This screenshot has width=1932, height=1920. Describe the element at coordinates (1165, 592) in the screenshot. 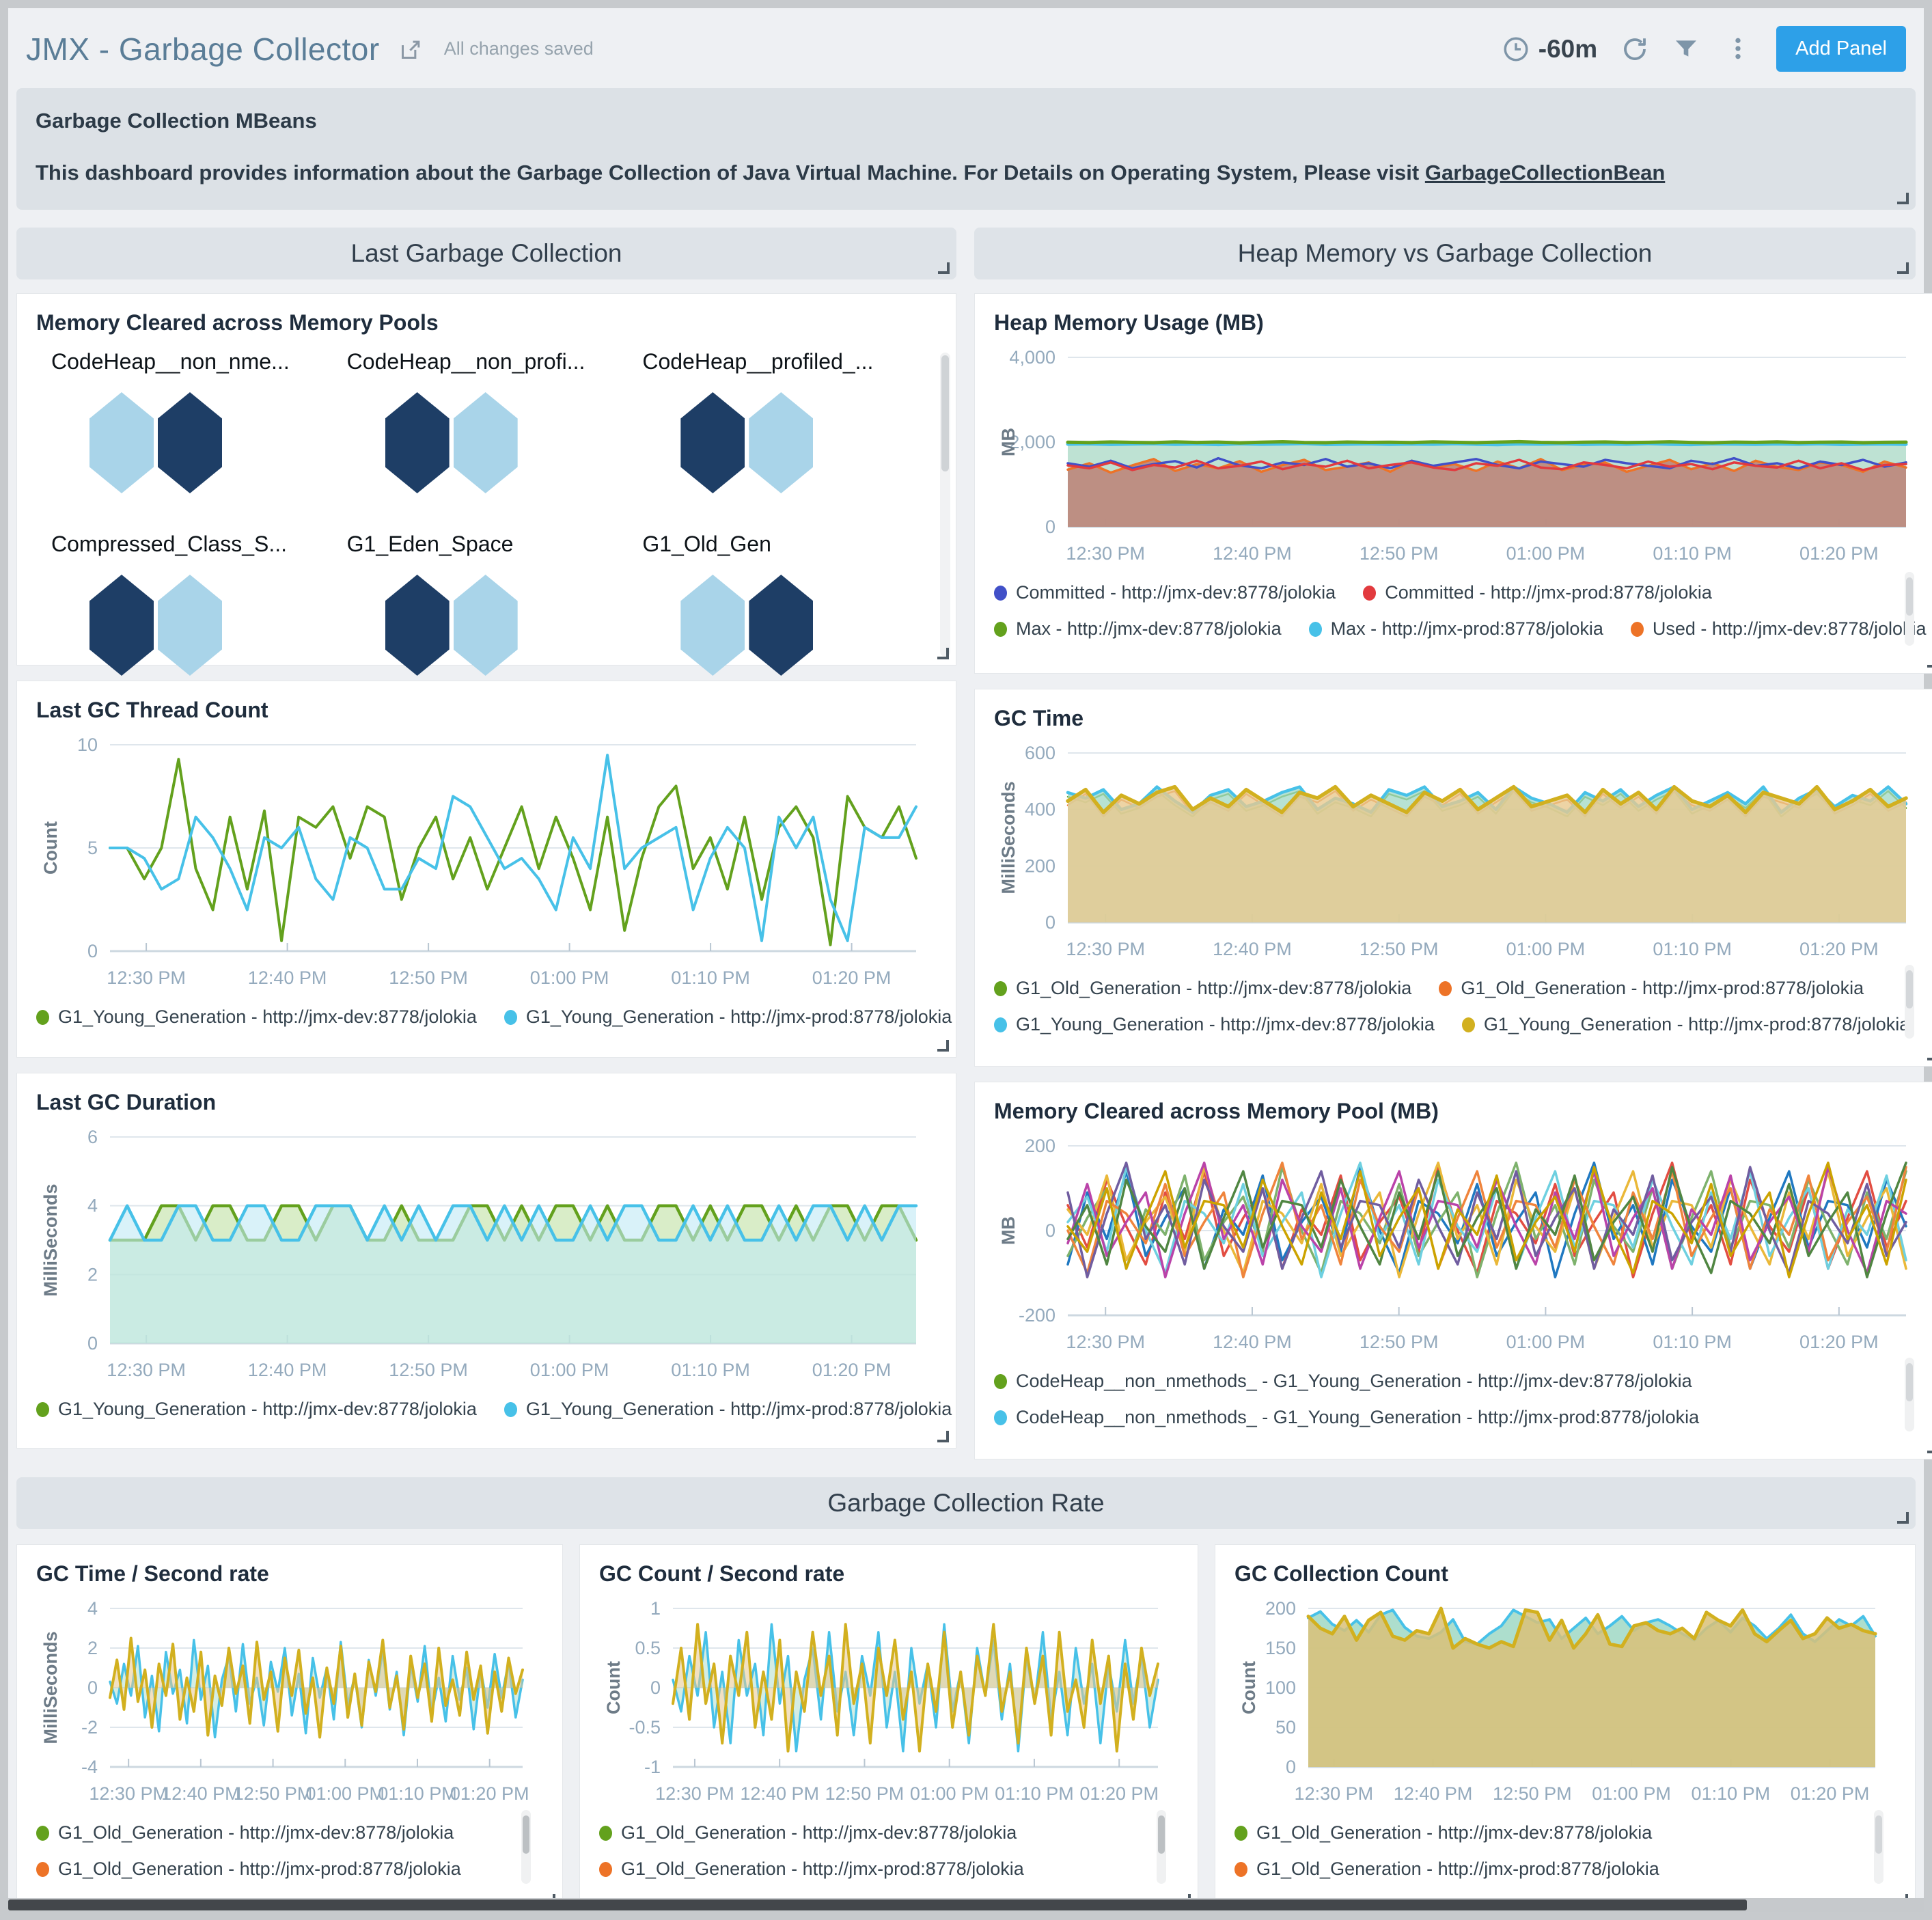

I see `legend-item: Committed - http://jmx-dev:8778/jolokia` at that location.